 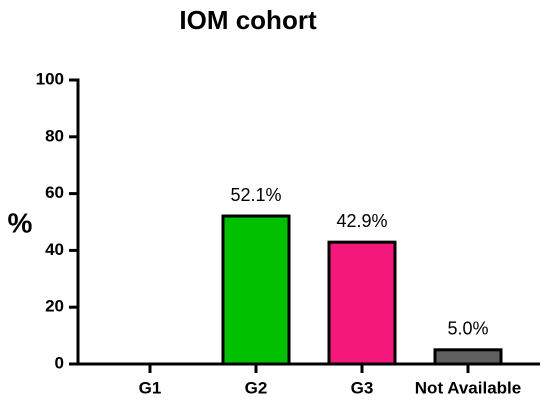 What do you see at coordinates (468, 387) in the screenshot?
I see `x-tick-label: Not Available` at bounding box center [468, 387].